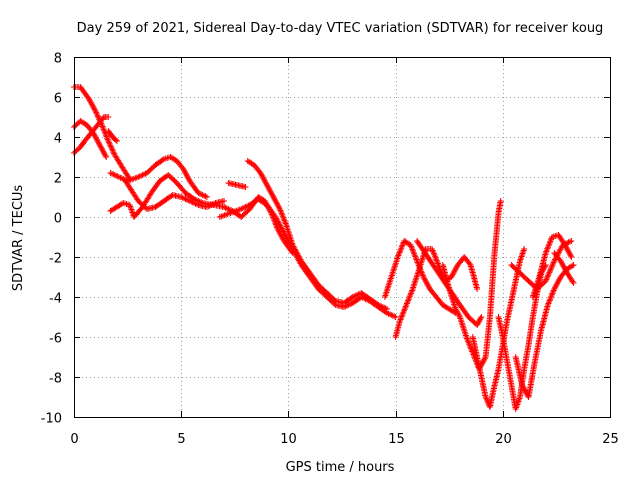 This screenshot has width=640, height=480. I want to click on x-tick-label: 5, so click(181, 439).